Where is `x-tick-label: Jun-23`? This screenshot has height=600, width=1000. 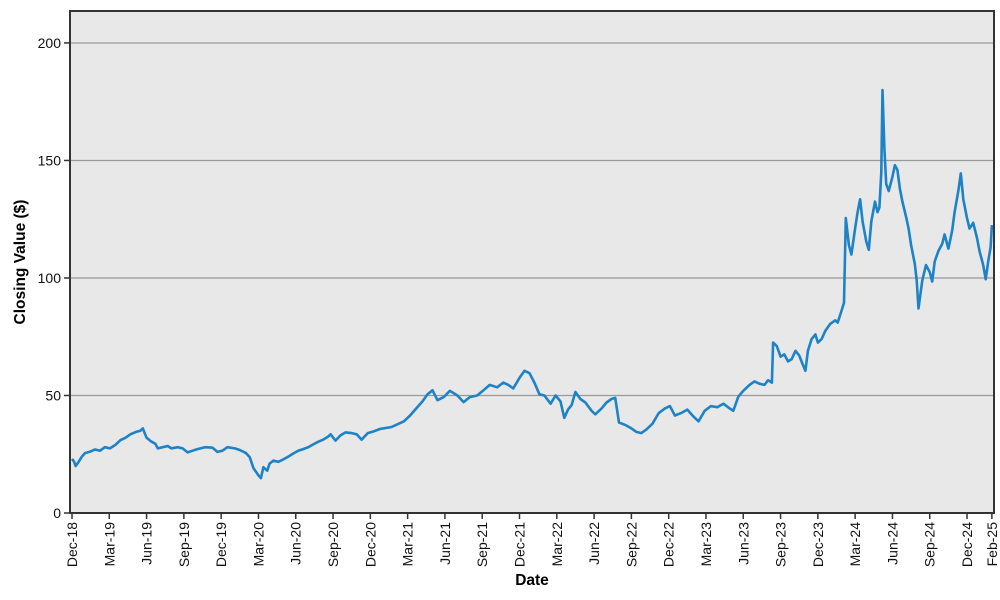 x-tick-label: Jun-23 is located at coordinates (743, 543).